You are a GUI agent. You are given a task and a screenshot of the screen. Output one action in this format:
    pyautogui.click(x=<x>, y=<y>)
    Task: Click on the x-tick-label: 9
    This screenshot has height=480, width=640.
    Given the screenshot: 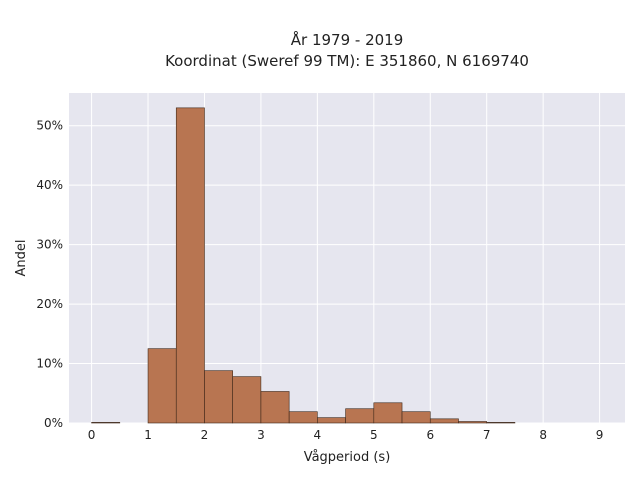 What is the action you would take?
    pyautogui.click(x=600, y=435)
    